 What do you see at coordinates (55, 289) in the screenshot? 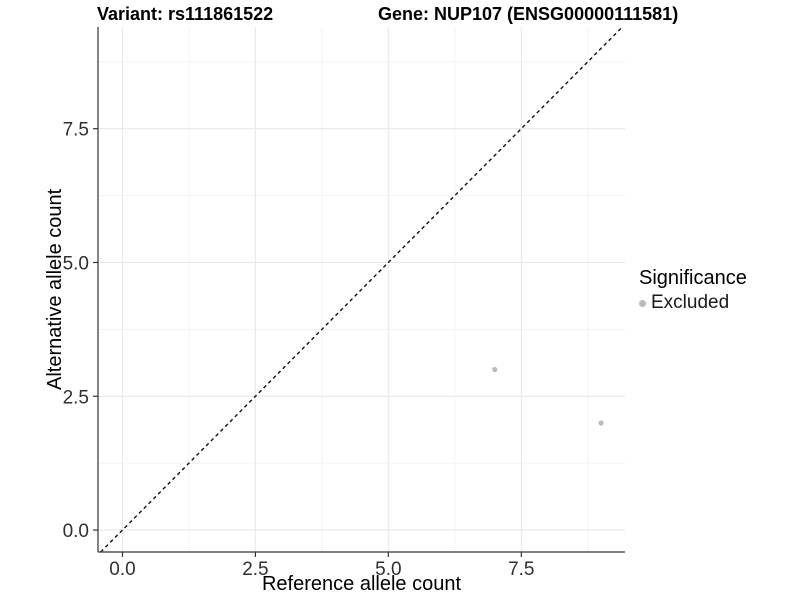
I see `y-axis-title: Alternative allele count` at bounding box center [55, 289].